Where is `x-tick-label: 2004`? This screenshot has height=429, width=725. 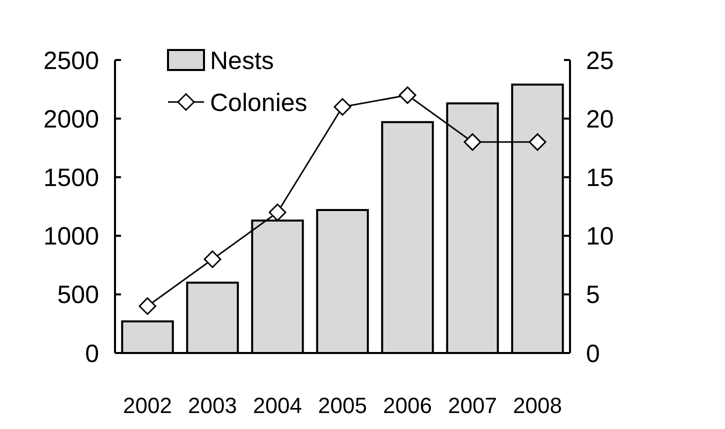 x-tick-label: 2004 is located at coordinates (277, 405).